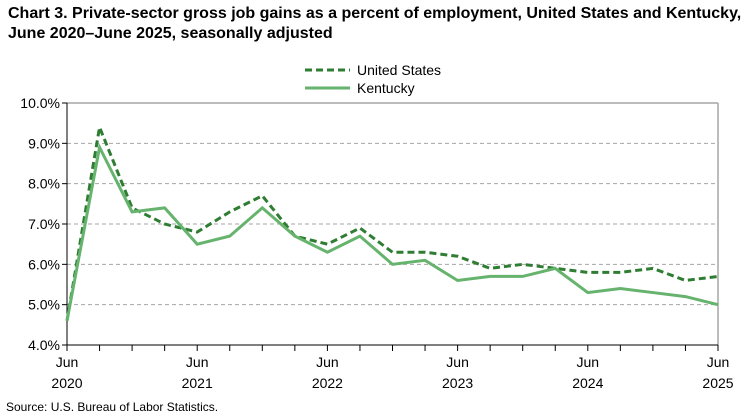 Image resolution: width=750 pixels, height=420 pixels. Describe the element at coordinates (399, 70) in the screenshot. I see `legend-label: United States` at that location.